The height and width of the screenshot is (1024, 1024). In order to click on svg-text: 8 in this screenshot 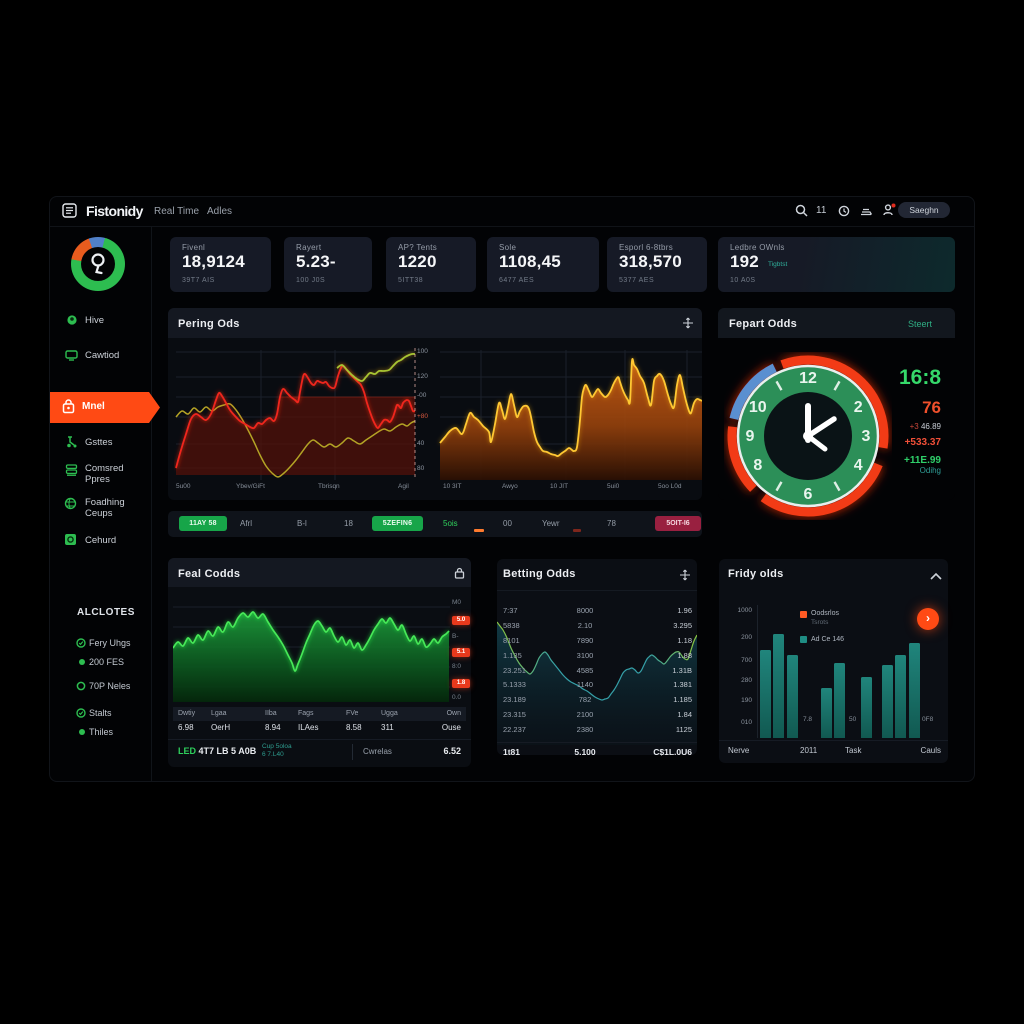, I will do `click(757, 465)`.